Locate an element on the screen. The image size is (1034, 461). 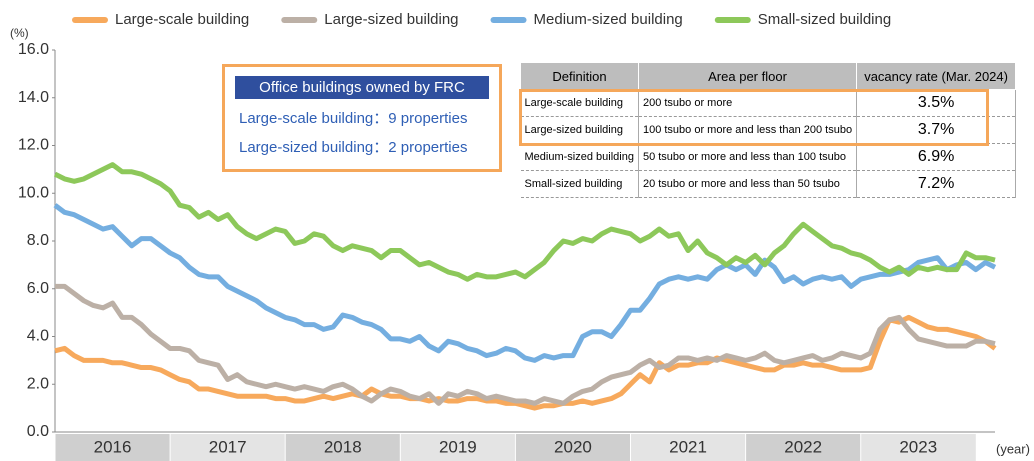
table-cell: Large-sized building is located at coordinates (579, 130).